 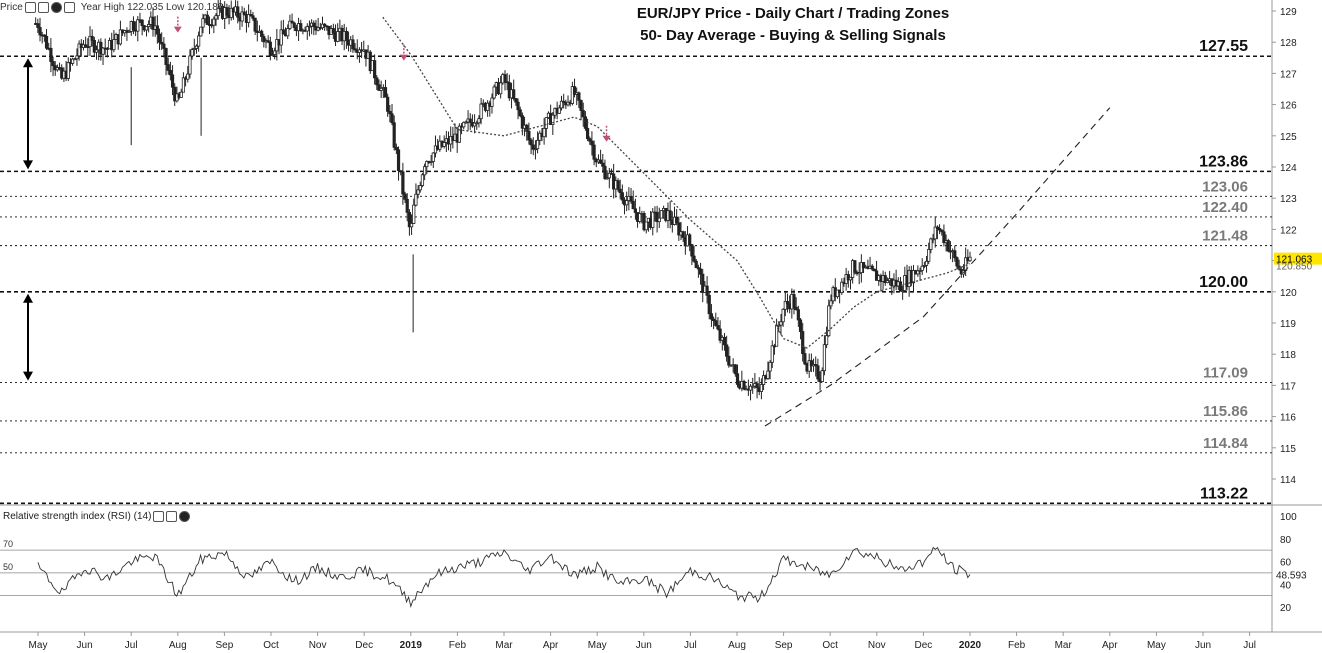 I want to click on level-label: 127.55, so click(x=1223, y=46).